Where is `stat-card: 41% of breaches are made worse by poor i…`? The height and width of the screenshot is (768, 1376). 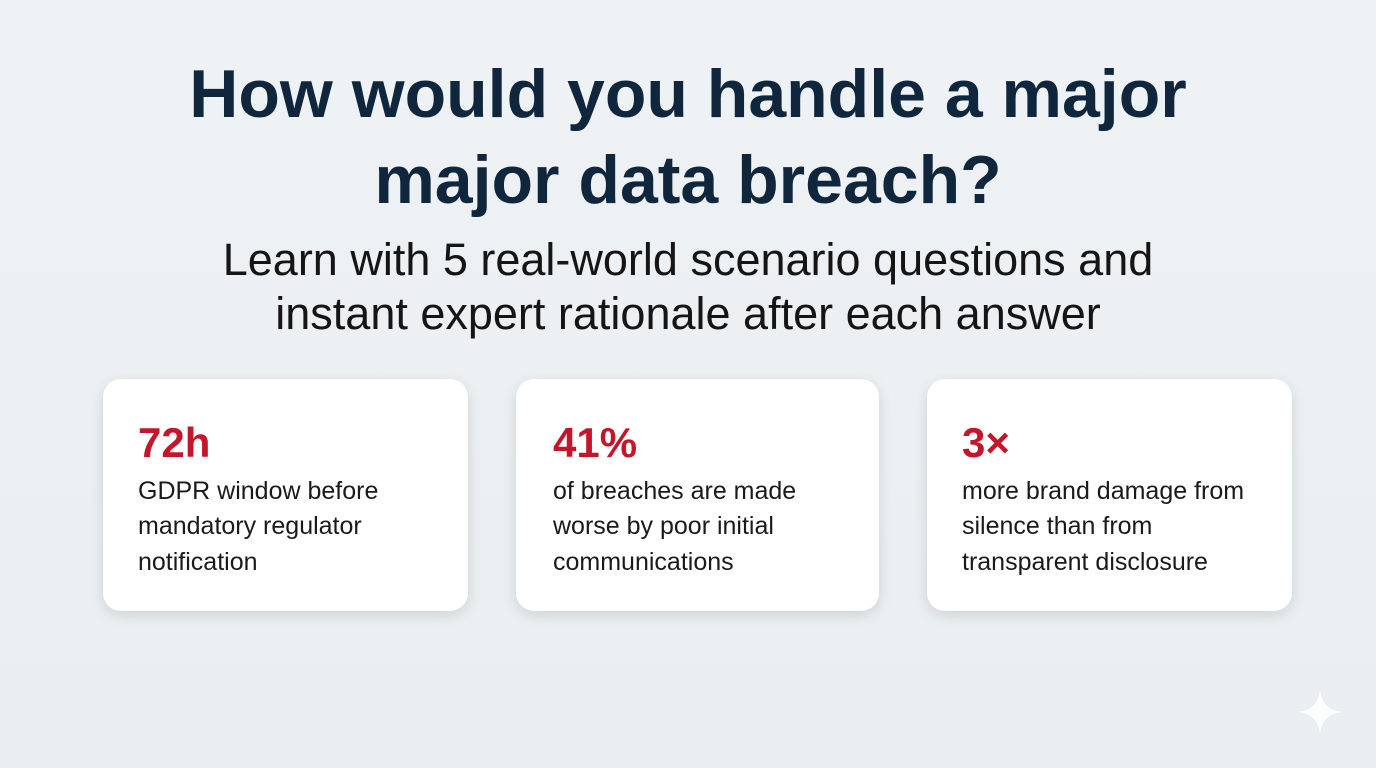
stat-card: 41% of breaches are made worse by poor i… is located at coordinates (697, 495).